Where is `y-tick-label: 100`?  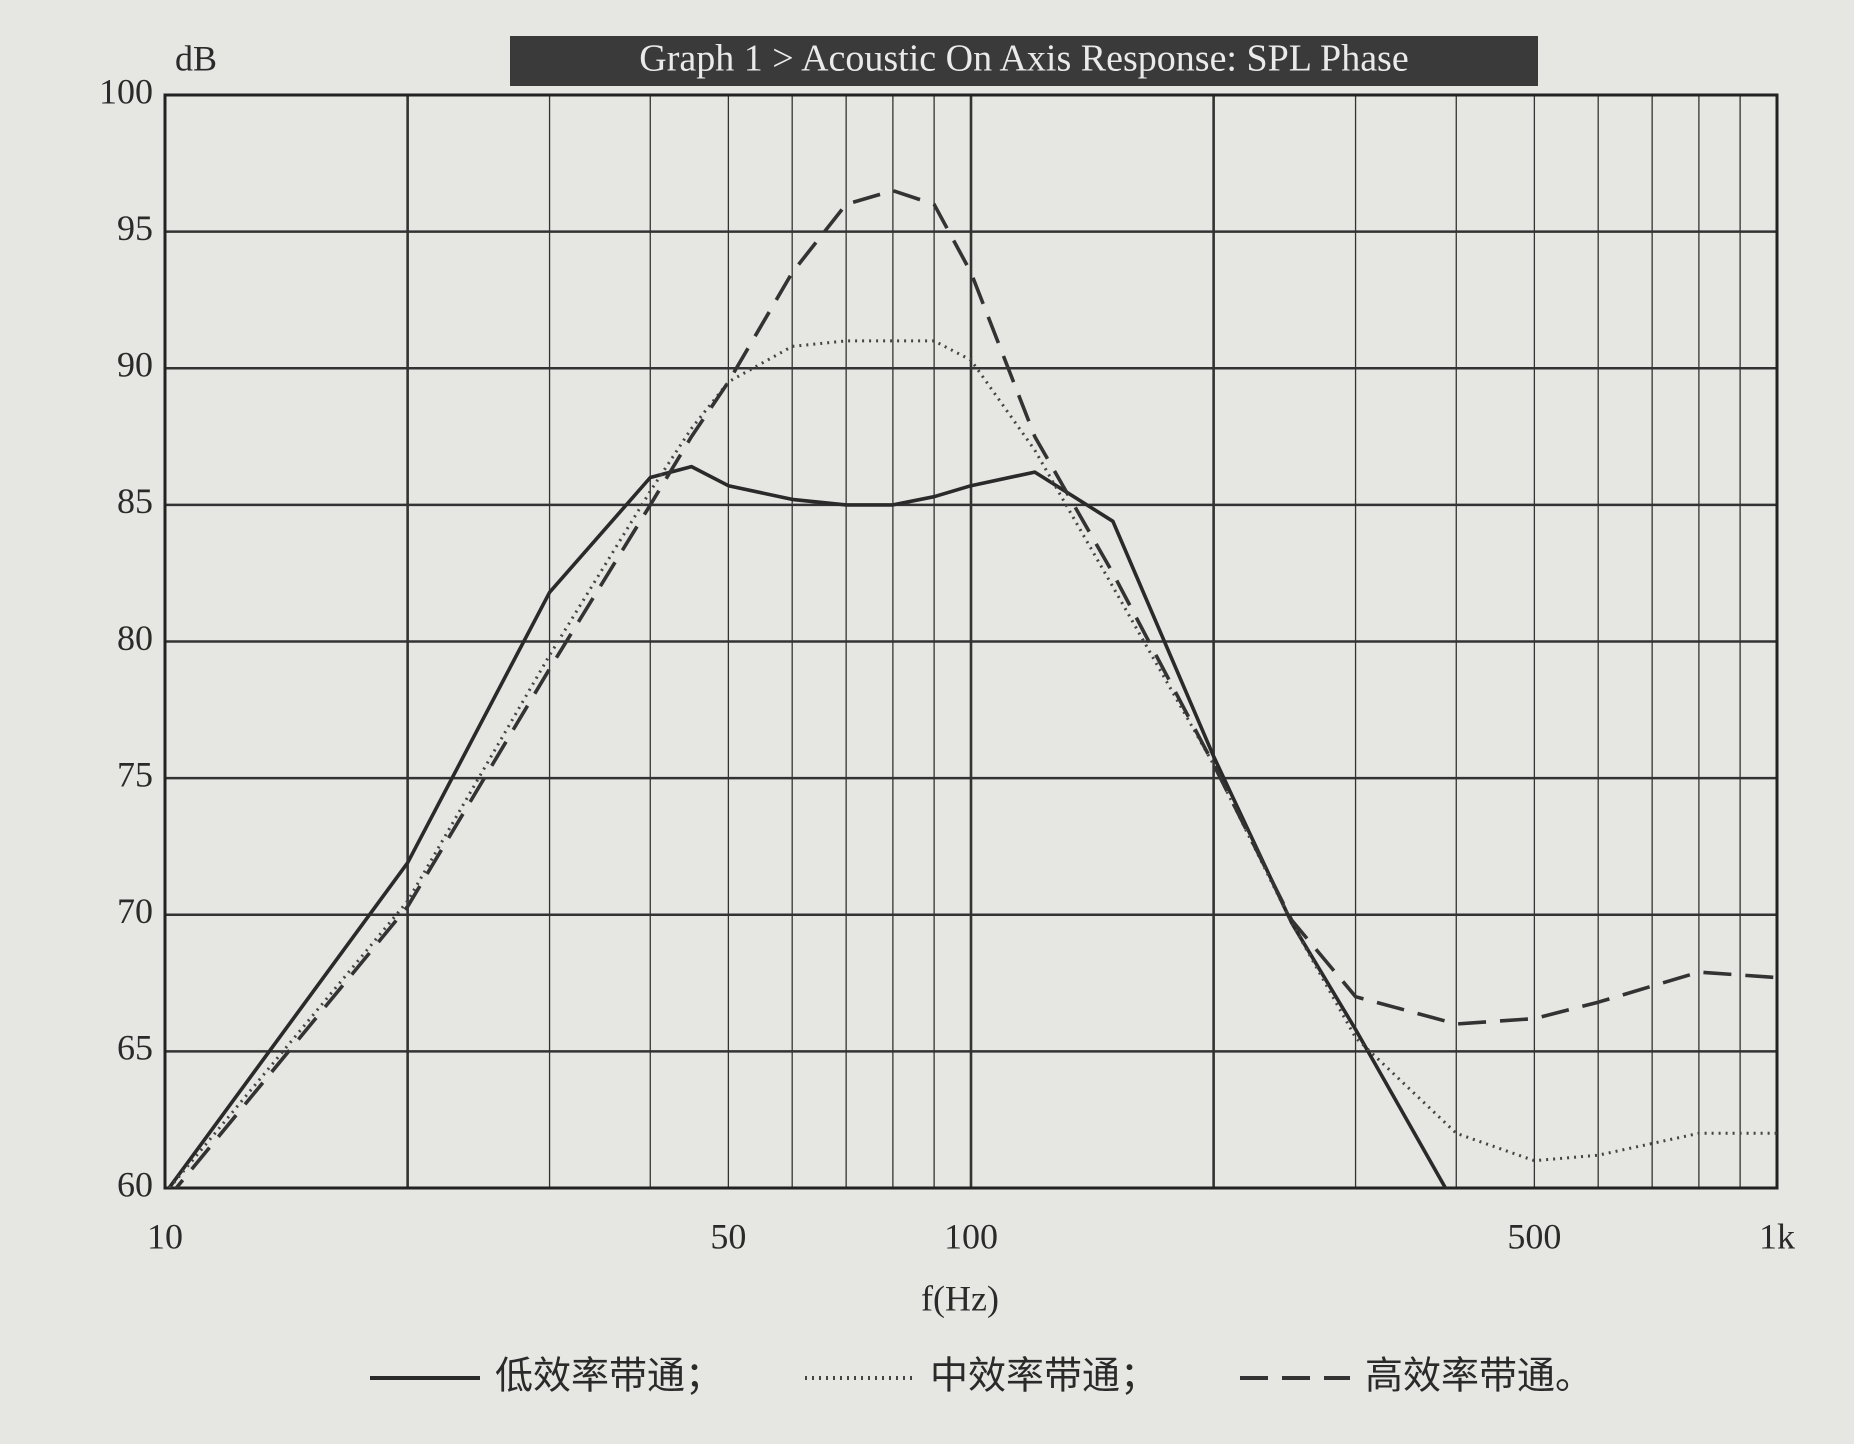 y-tick-label: 100 is located at coordinates (126, 91).